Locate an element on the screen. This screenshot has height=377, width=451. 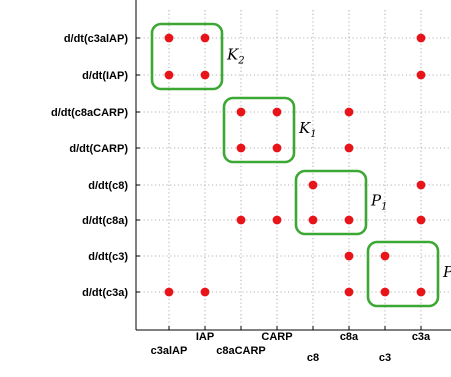
x-tick-label-0: c3alAP is located at coordinates (169, 351).